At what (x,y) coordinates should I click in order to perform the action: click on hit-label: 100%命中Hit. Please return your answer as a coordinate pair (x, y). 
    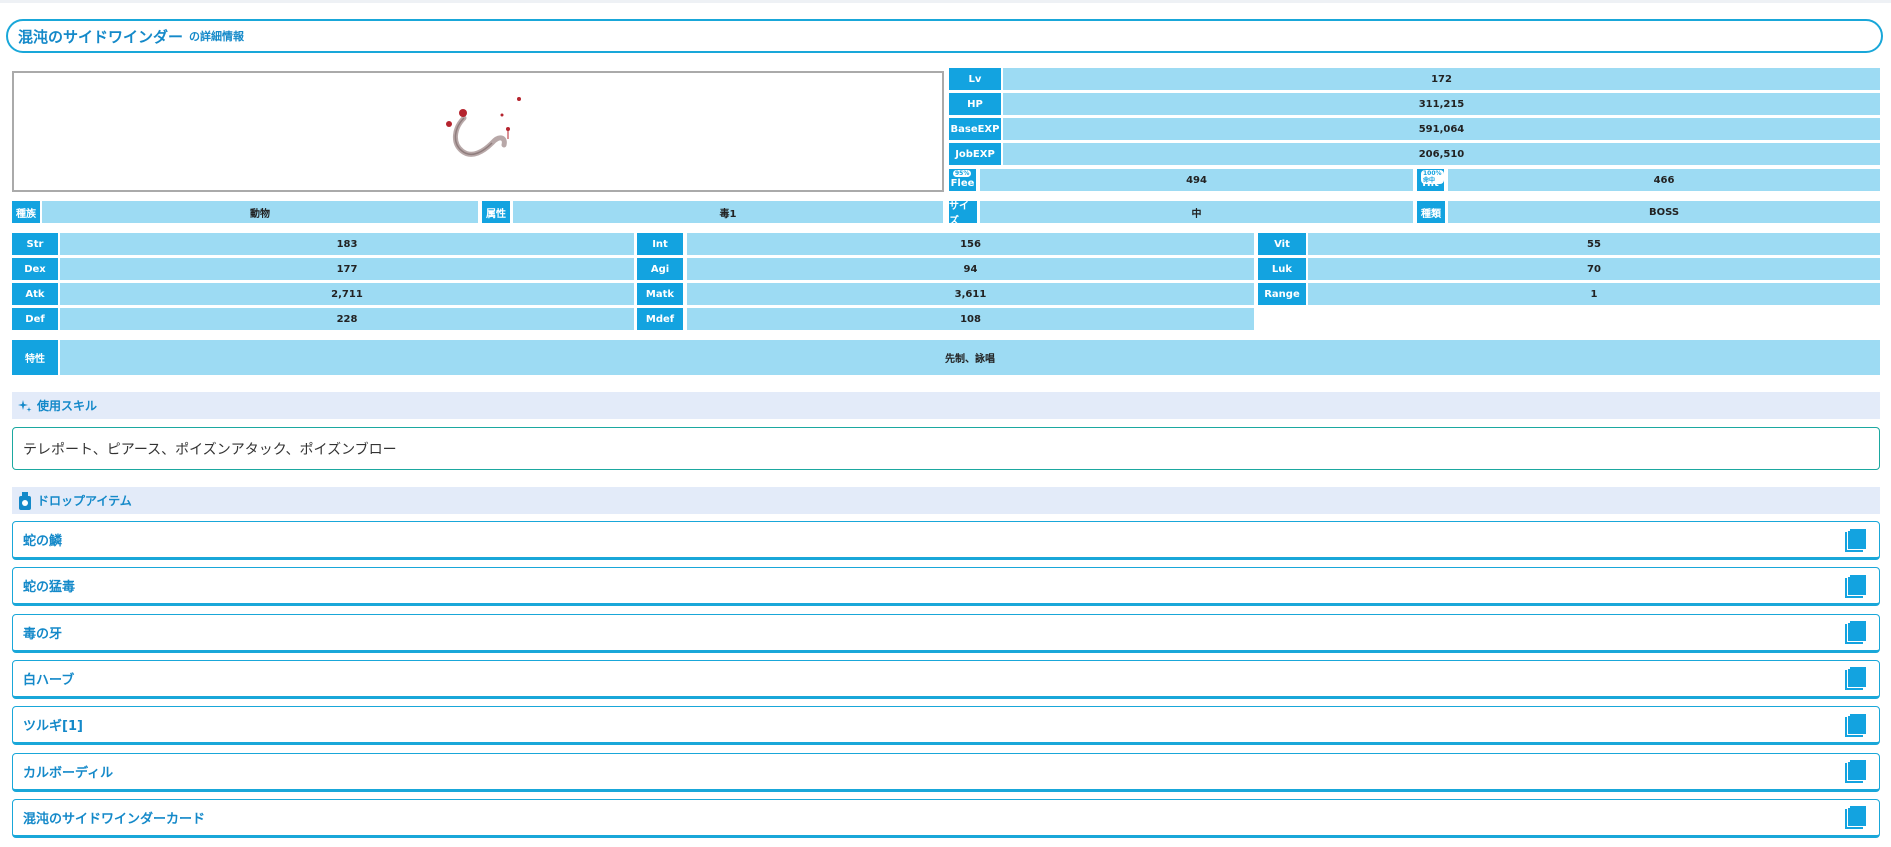
    Looking at the image, I should click on (1430, 180).